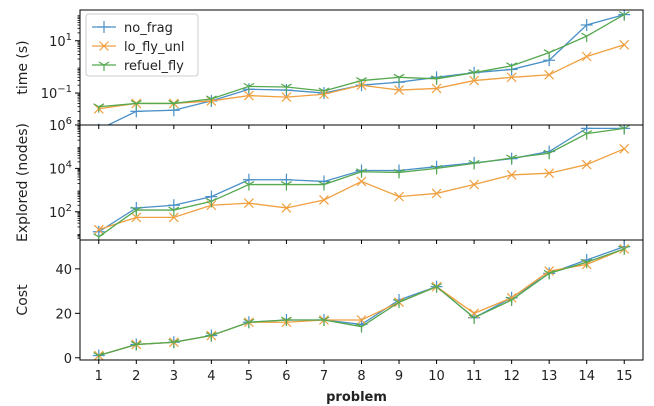  What do you see at coordinates (104, 66) in the screenshot?
I see `legend-marker-refuel_fly` at bounding box center [104, 66].